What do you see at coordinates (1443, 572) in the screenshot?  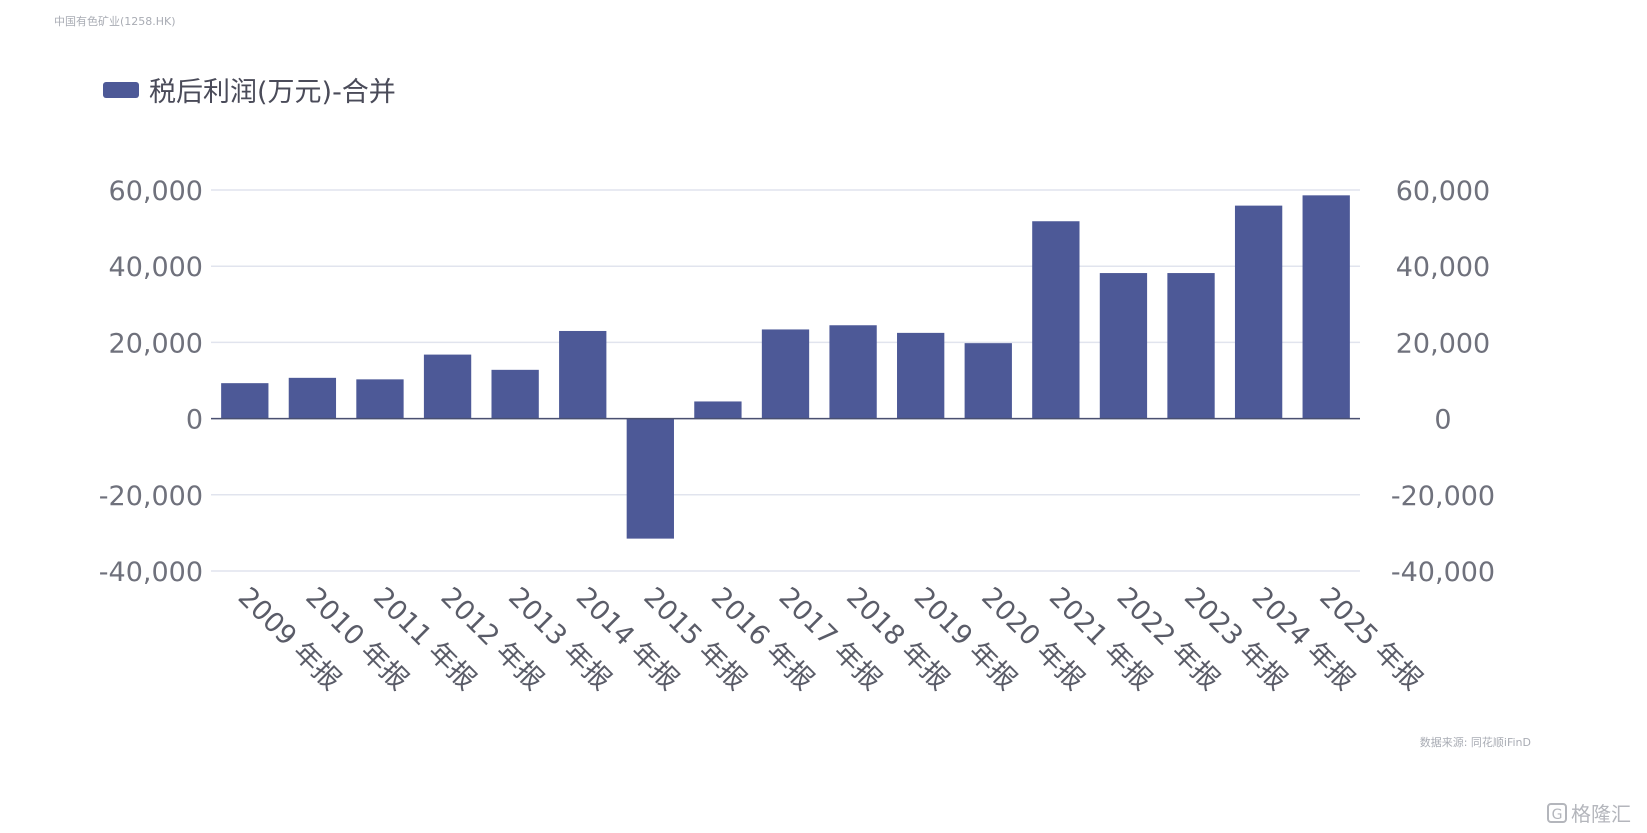 I see `y-tick-right: -40,000` at bounding box center [1443, 572].